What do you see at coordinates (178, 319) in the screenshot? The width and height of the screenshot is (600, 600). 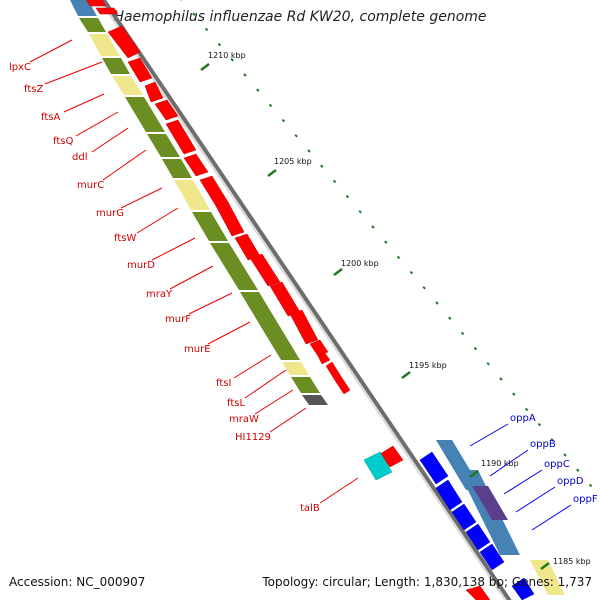 I see `gene-label: murF` at bounding box center [178, 319].